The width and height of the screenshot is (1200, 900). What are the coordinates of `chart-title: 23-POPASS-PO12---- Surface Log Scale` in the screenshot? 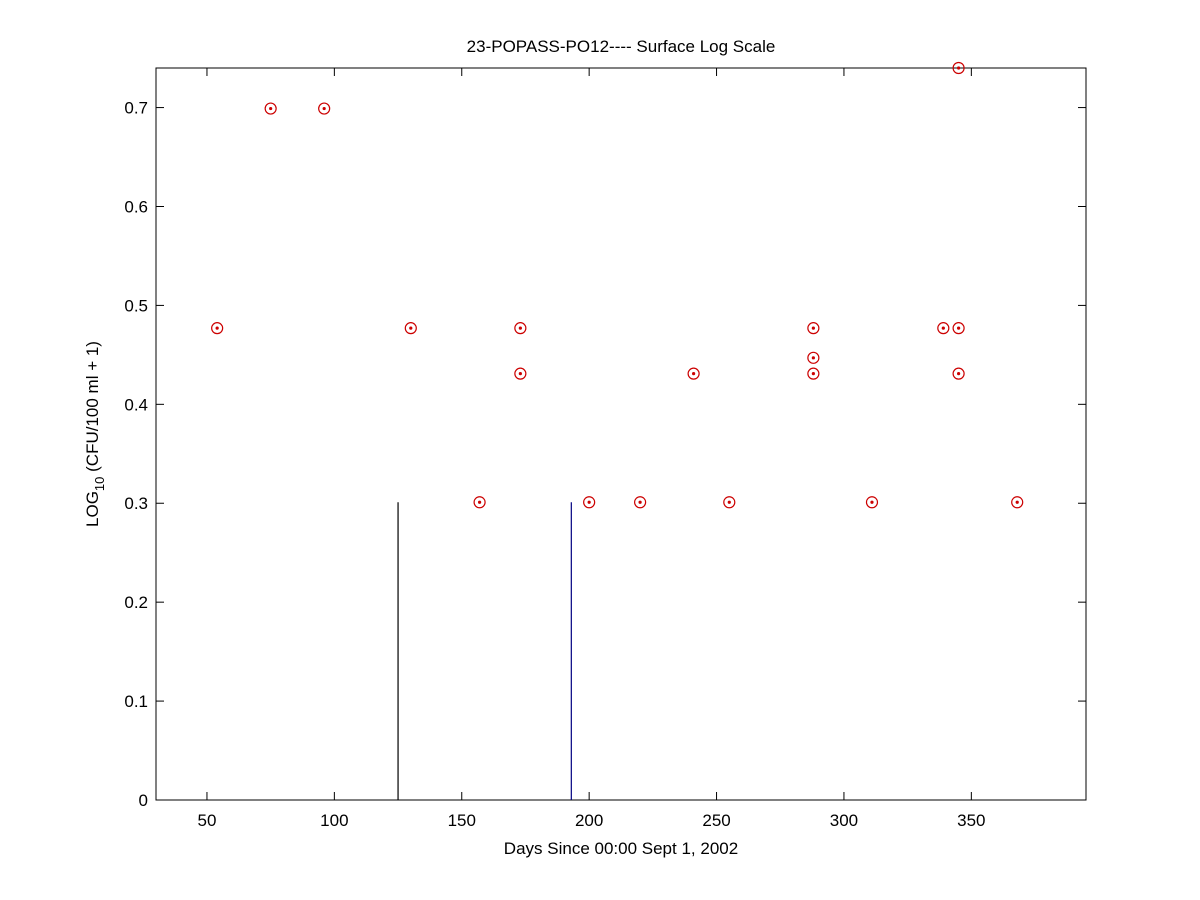 It's located at (621, 46).